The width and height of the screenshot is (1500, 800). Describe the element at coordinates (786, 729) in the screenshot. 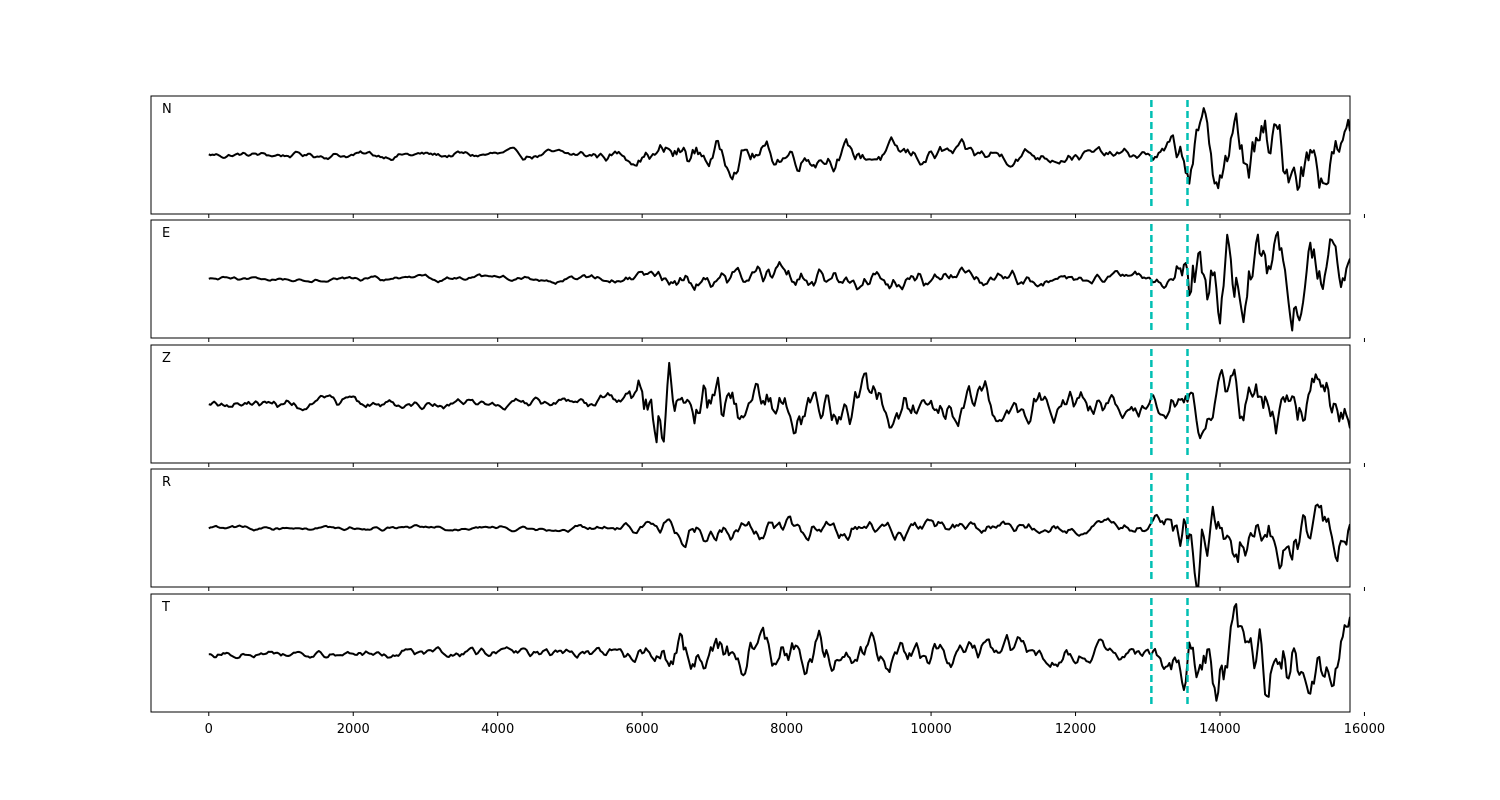

I see `x-tick-label: 8000` at that location.